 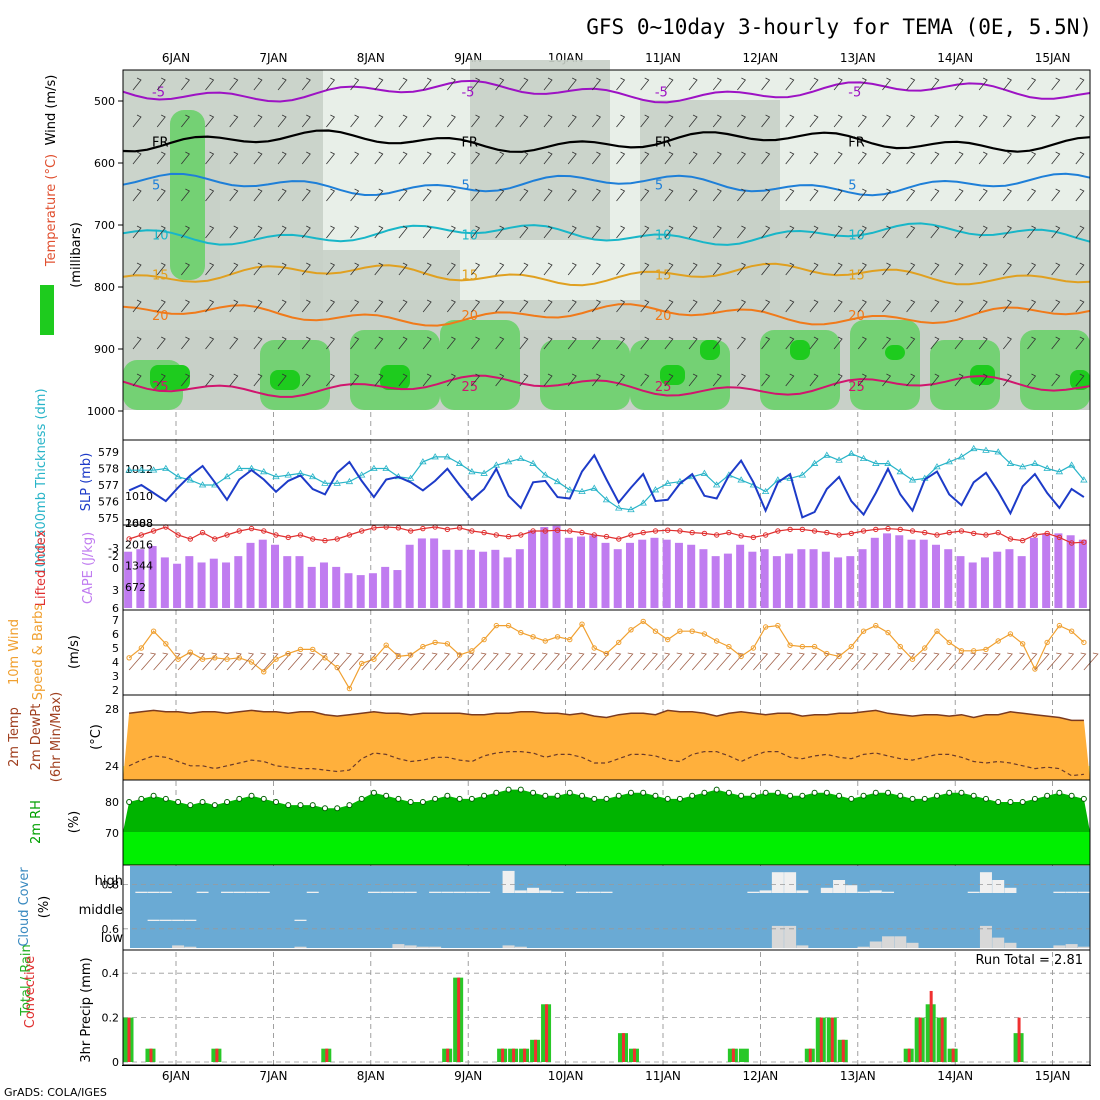 What do you see at coordinates (885, 365) in the screenshot?
I see `rh-high-region` at bounding box center [885, 365].